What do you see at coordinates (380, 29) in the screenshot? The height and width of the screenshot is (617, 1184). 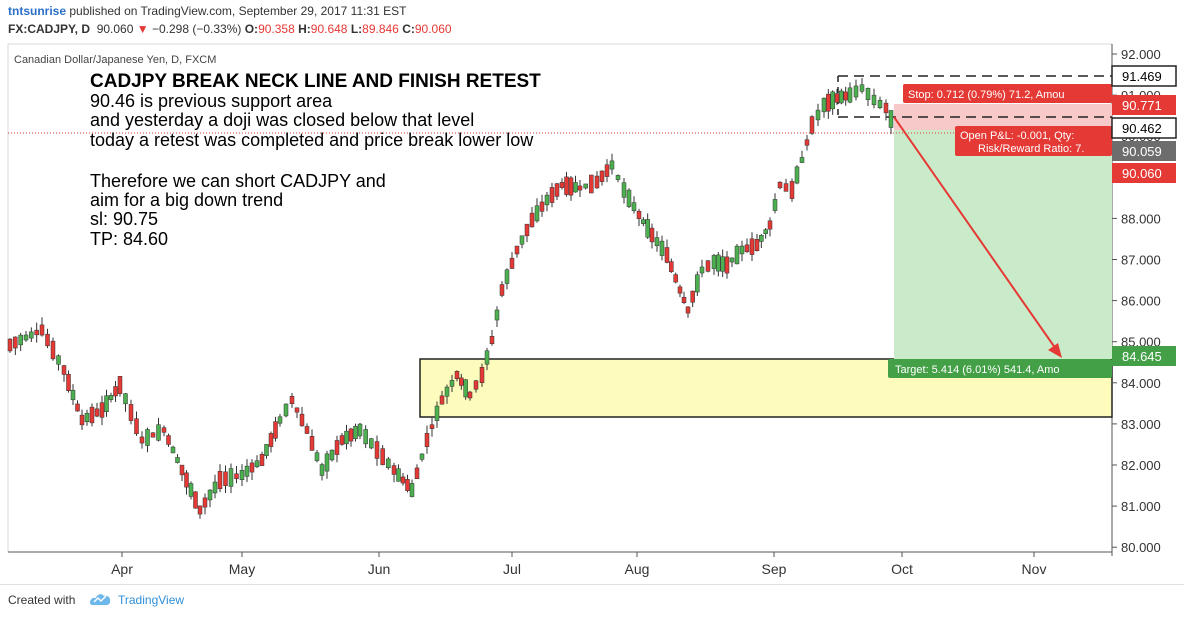 I see `low-value: 89.846` at bounding box center [380, 29].